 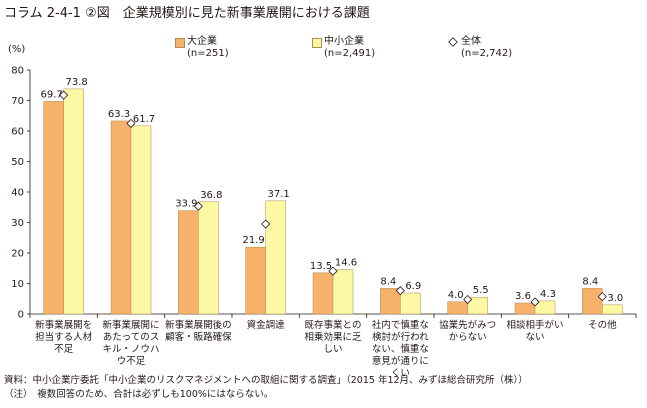 What do you see at coordinates (400, 361) in the screenshot?
I see `x-category-label: 意見が通りに` at bounding box center [400, 361].